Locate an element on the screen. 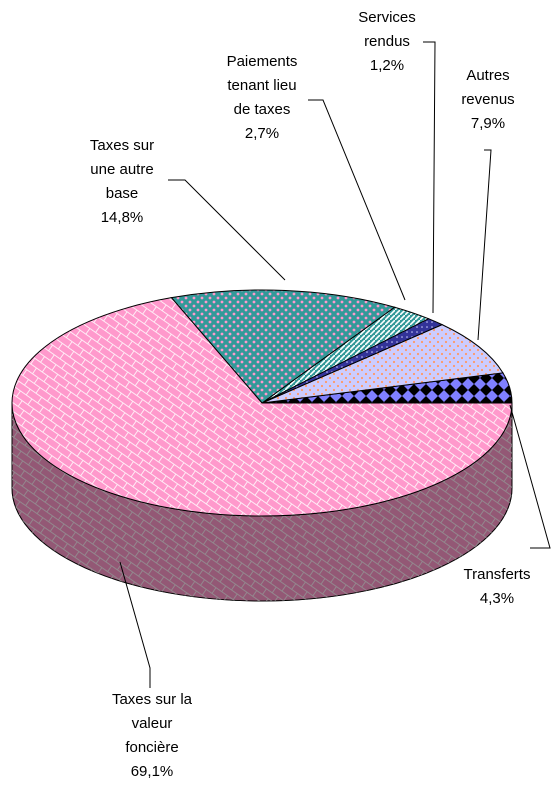 Image resolution: width=552 pixels, height=790 pixels. slice-label: Taxes sur une autre base 14,8% is located at coordinates (122, 182).